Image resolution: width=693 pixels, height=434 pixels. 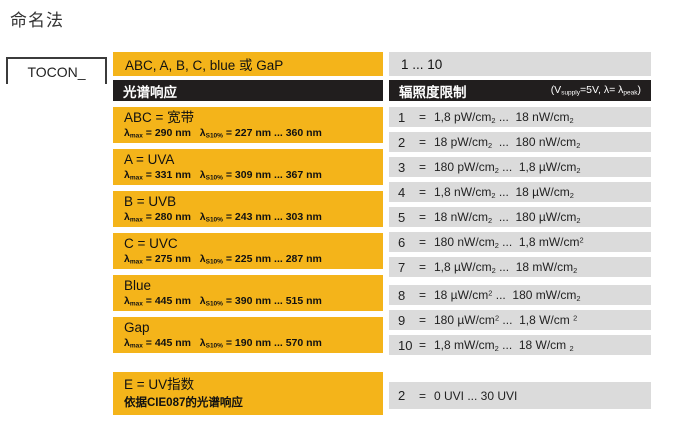 I want to click on spectral-block-title: Blue, so click(x=138, y=285).